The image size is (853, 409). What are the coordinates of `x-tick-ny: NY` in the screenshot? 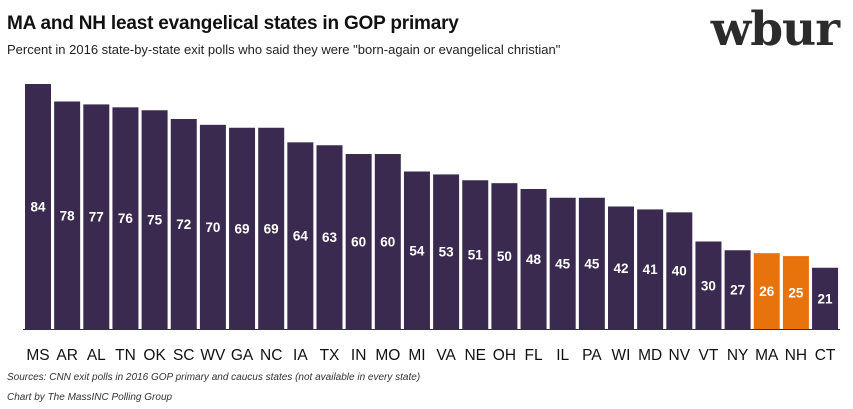 It's located at (738, 355).